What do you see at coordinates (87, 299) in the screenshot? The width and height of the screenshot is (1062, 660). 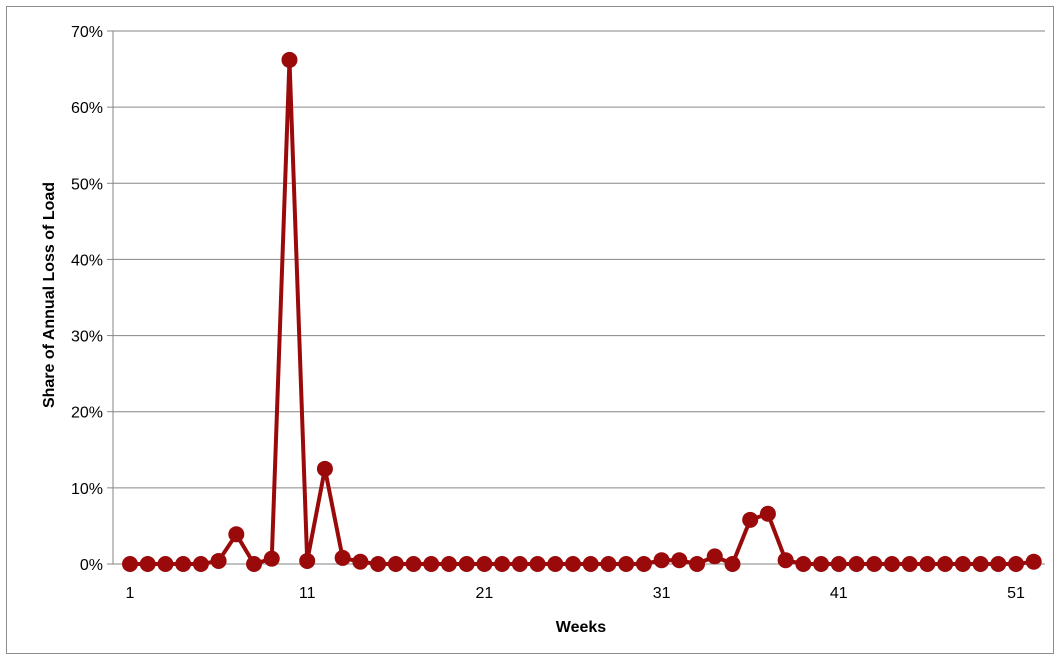 I see `y-axis-tick-labels: 0% 10% 20% 30% 40% 50% 60% 70%` at bounding box center [87, 299].